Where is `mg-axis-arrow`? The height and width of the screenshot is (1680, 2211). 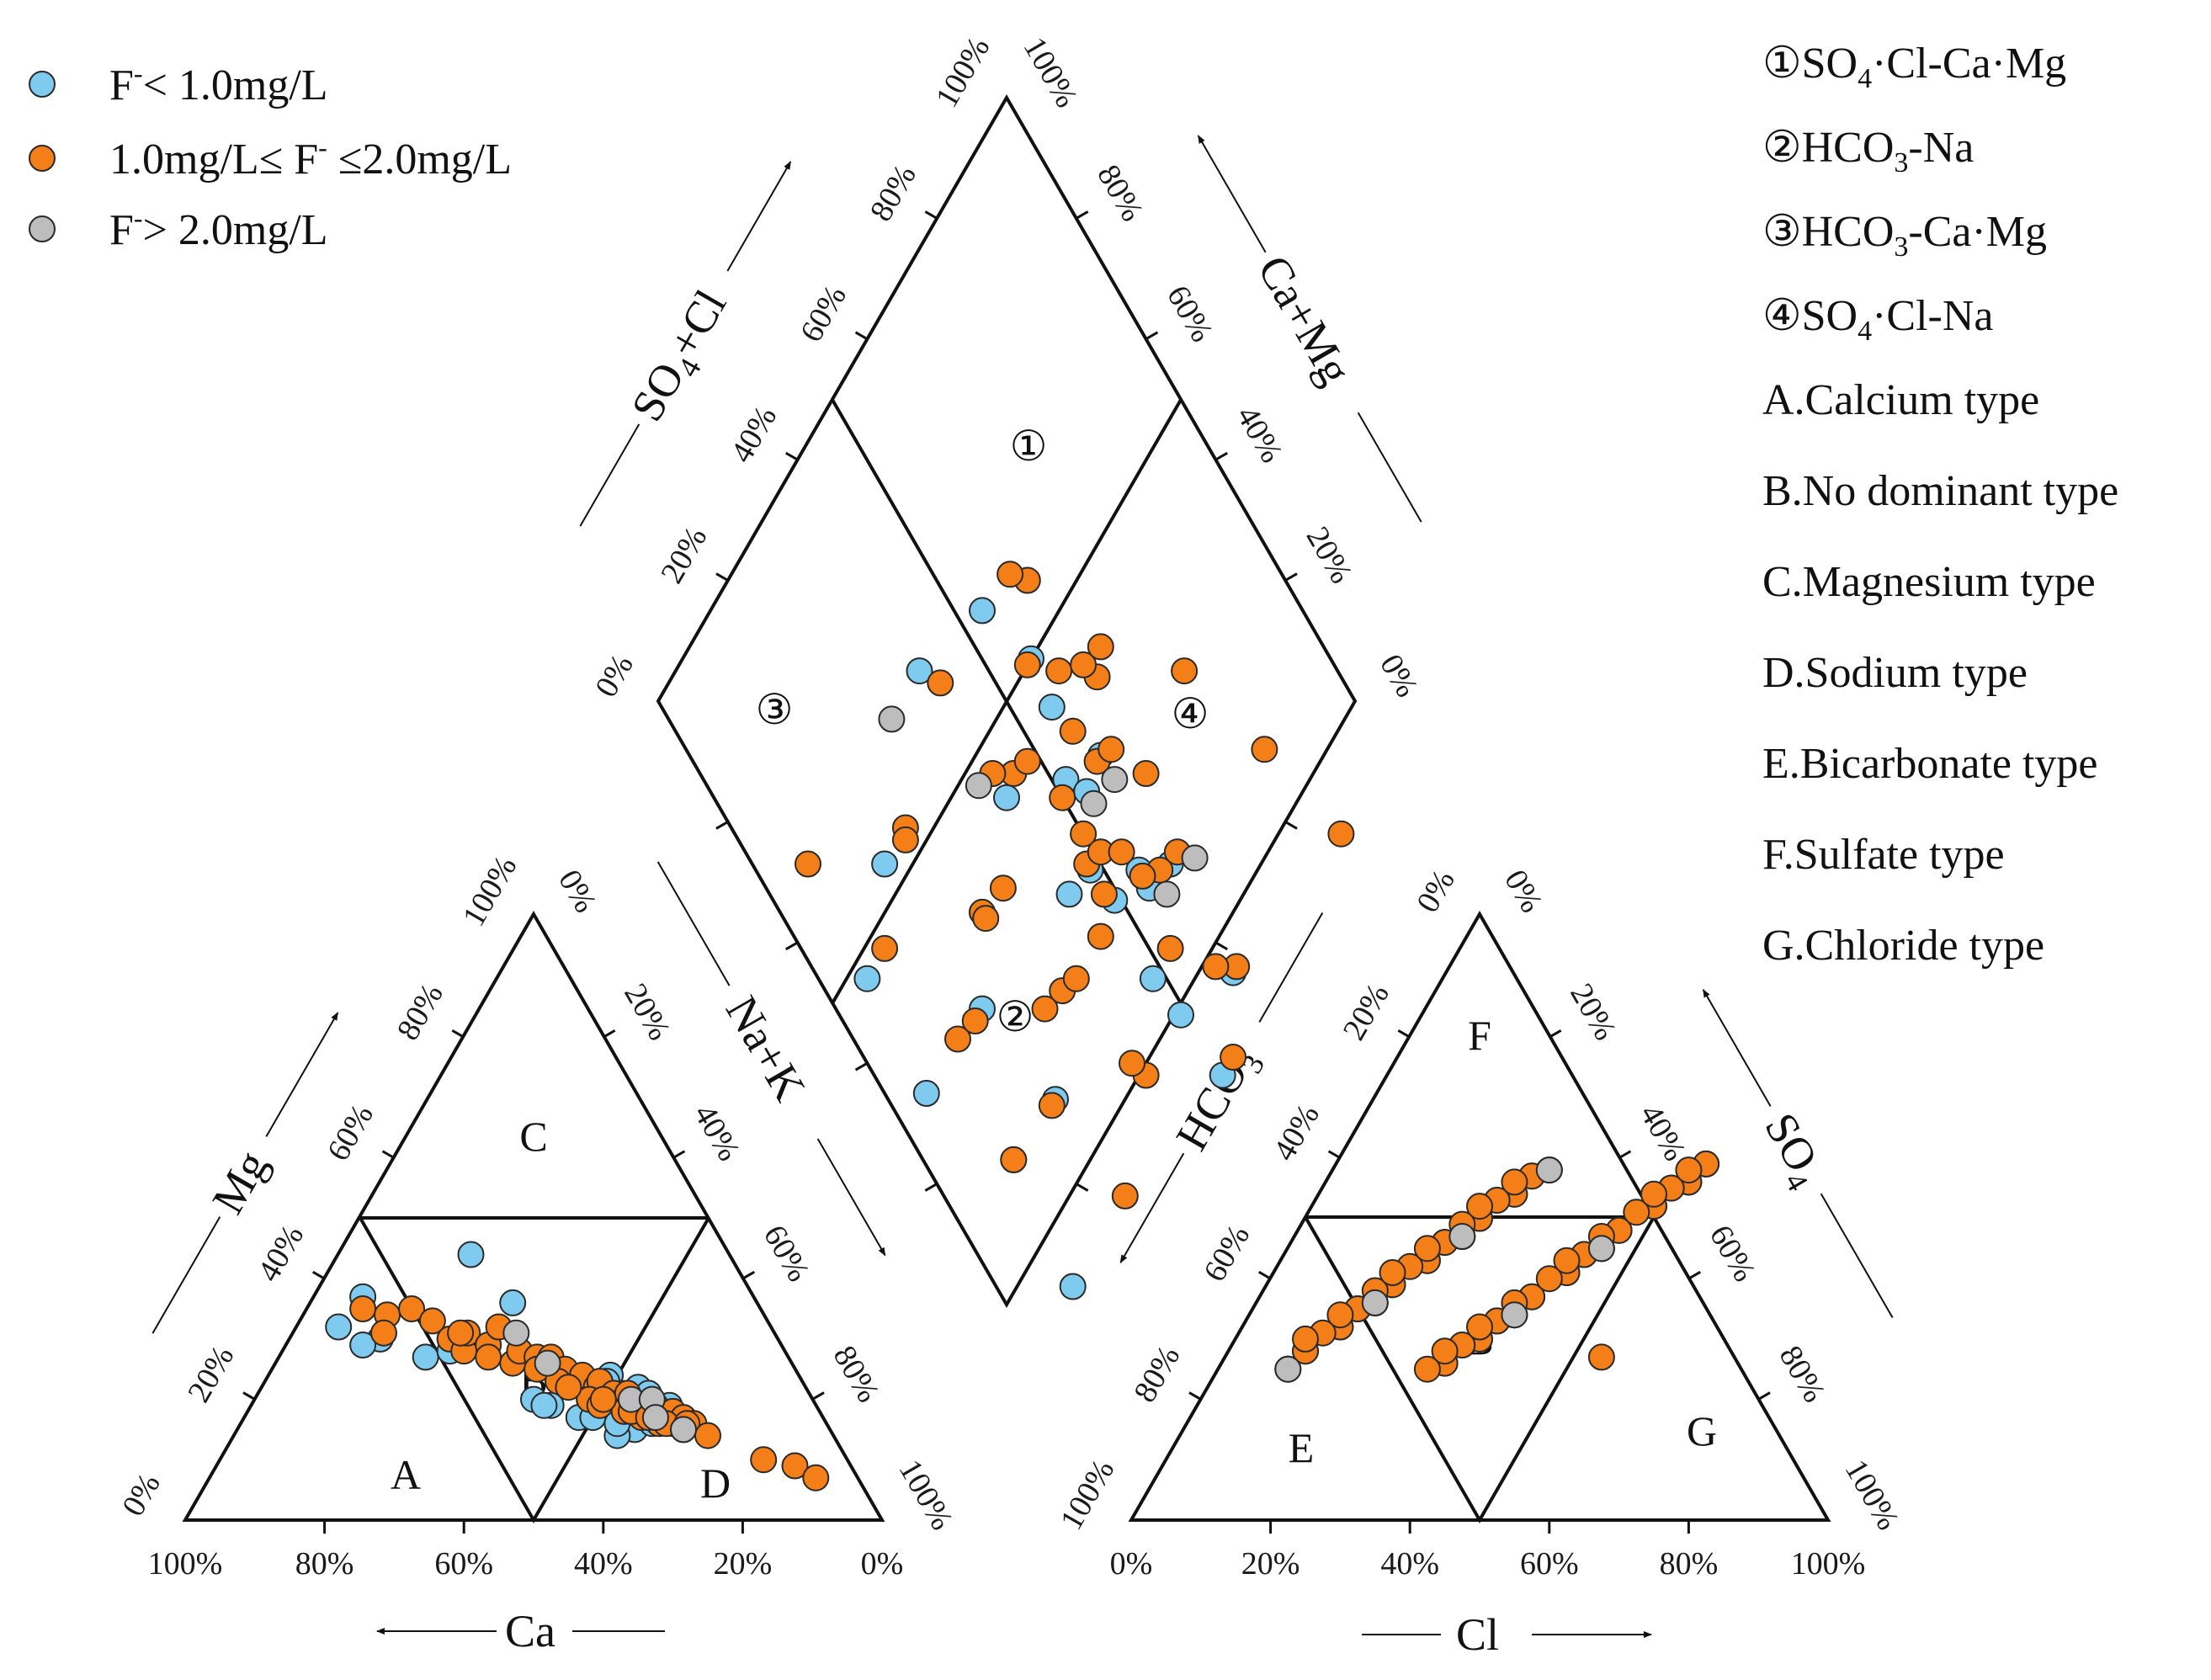 mg-axis-arrow is located at coordinates (302, 1074).